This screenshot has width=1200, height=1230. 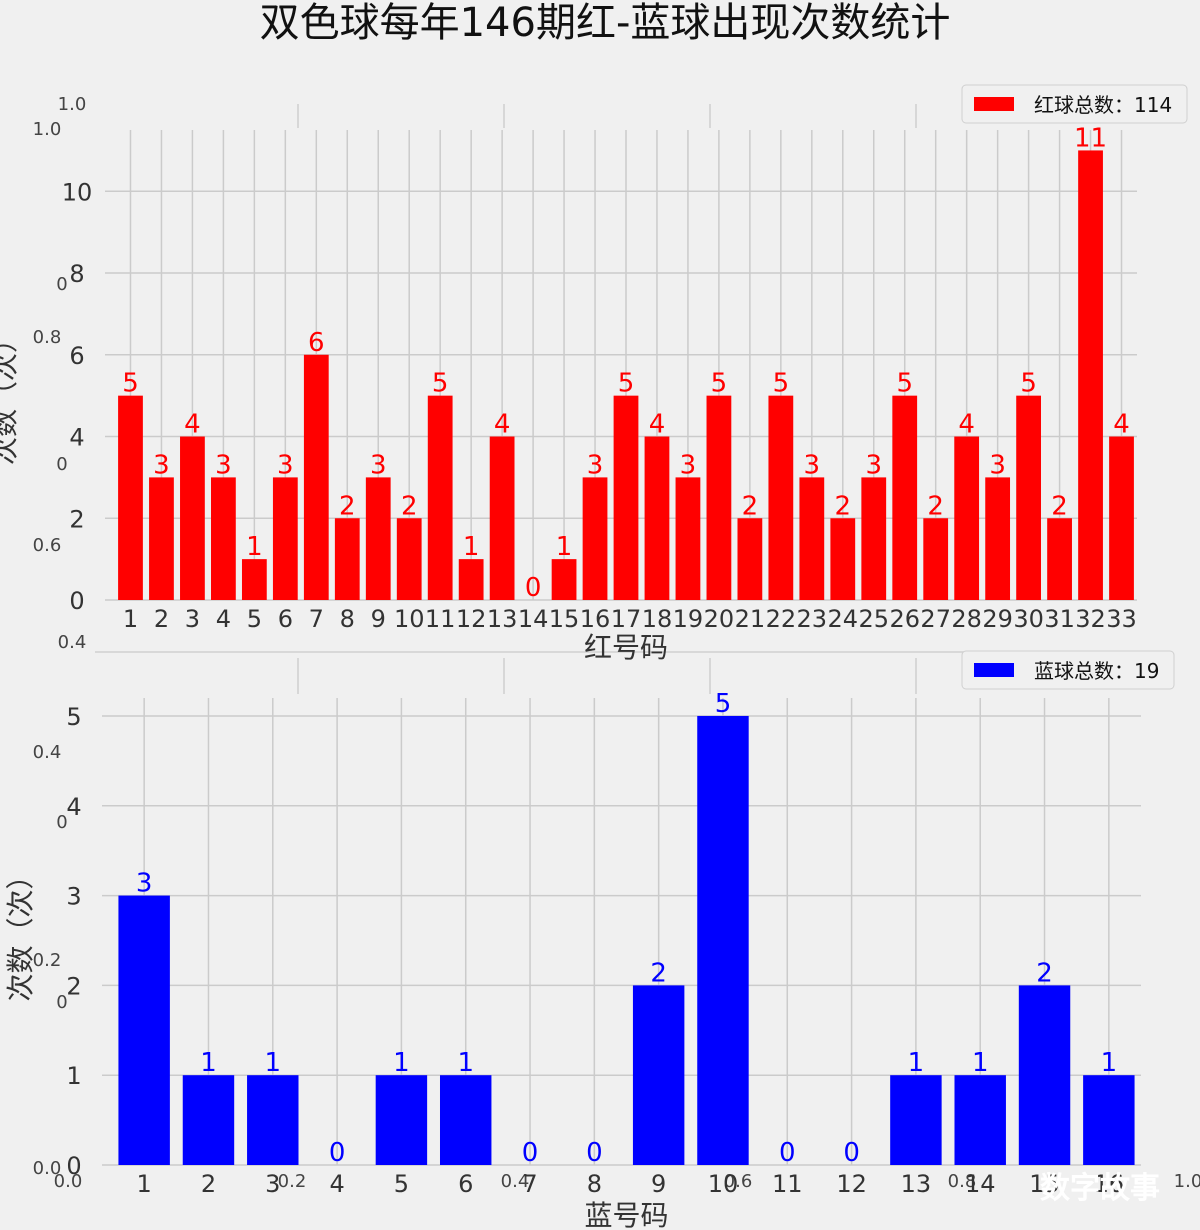 I want to click on watermark: 数字故事, so click(x=1100, y=1188).